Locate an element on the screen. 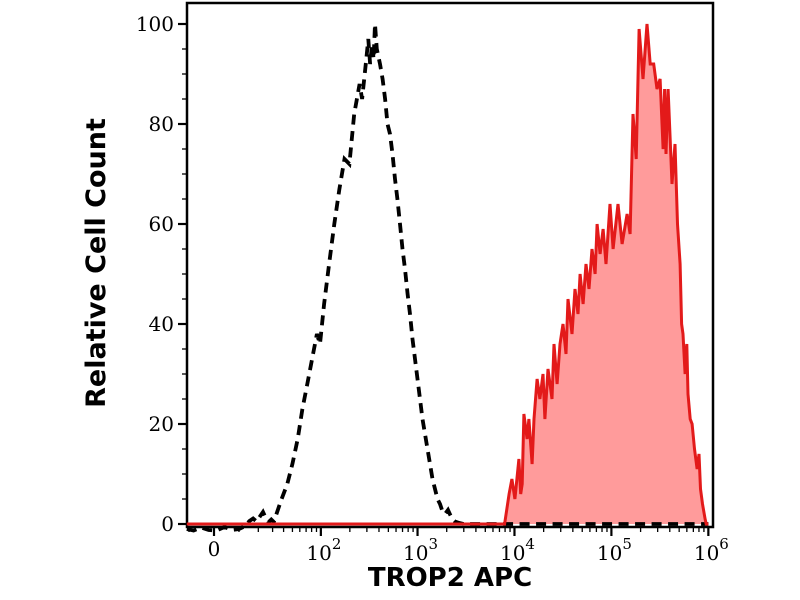  y-axis-title: Relative Cell Count is located at coordinates (96, 263).